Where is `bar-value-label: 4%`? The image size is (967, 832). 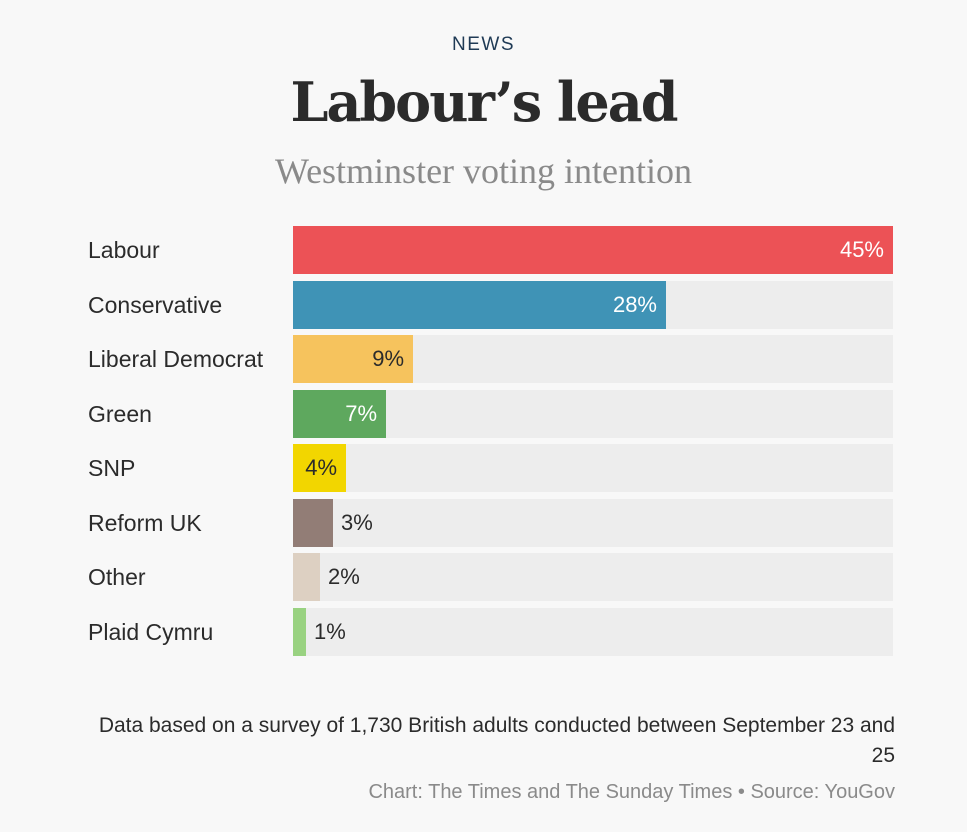
bar-value-label: 4% is located at coordinates (321, 467).